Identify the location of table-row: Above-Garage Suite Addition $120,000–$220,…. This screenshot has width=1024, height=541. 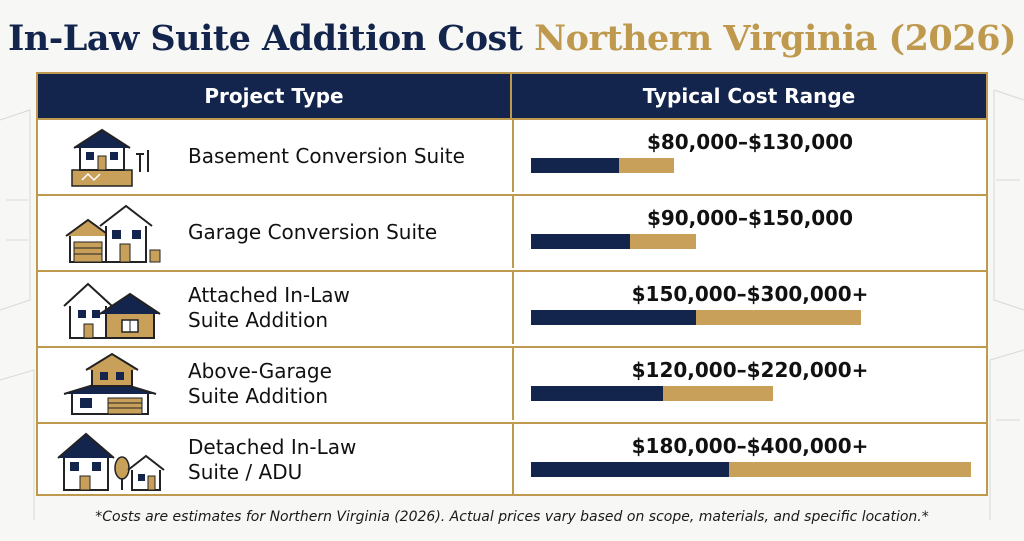
(512, 383).